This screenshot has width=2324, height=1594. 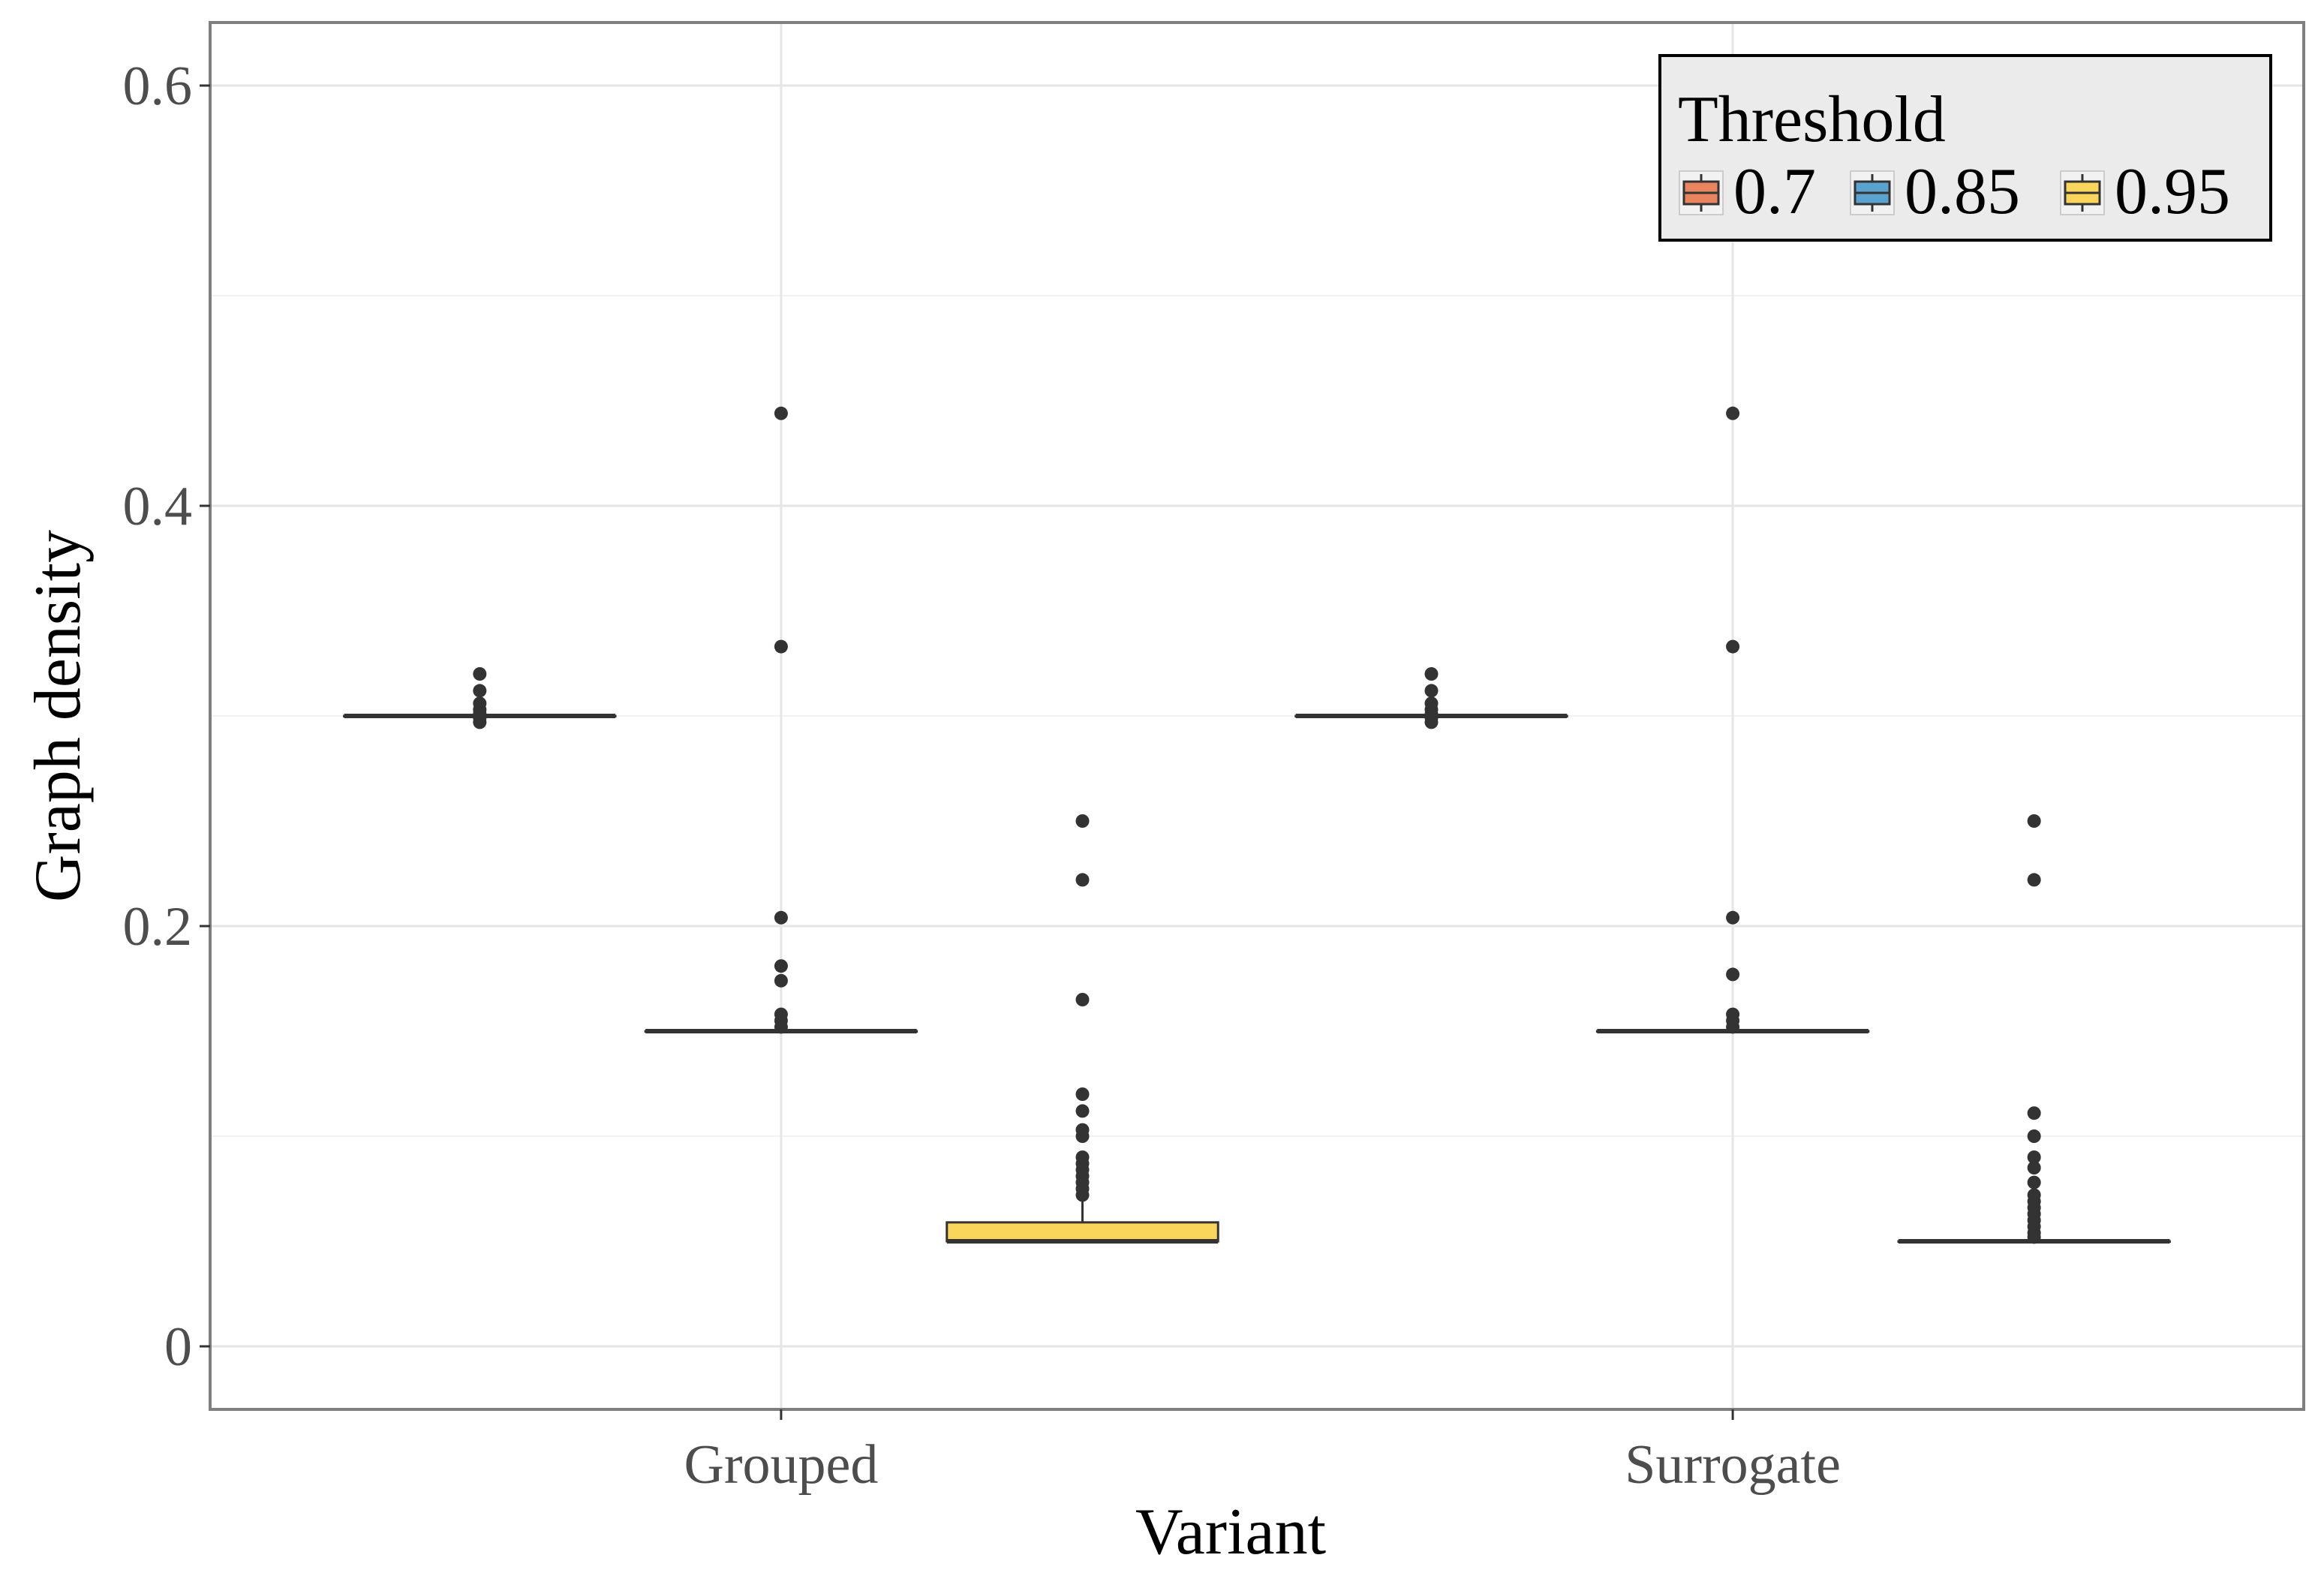 What do you see at coordinates (1733, 1465) in the screenshot?
I see `x-tick-label: Surrogate` at bounding box center [1733, 1465].